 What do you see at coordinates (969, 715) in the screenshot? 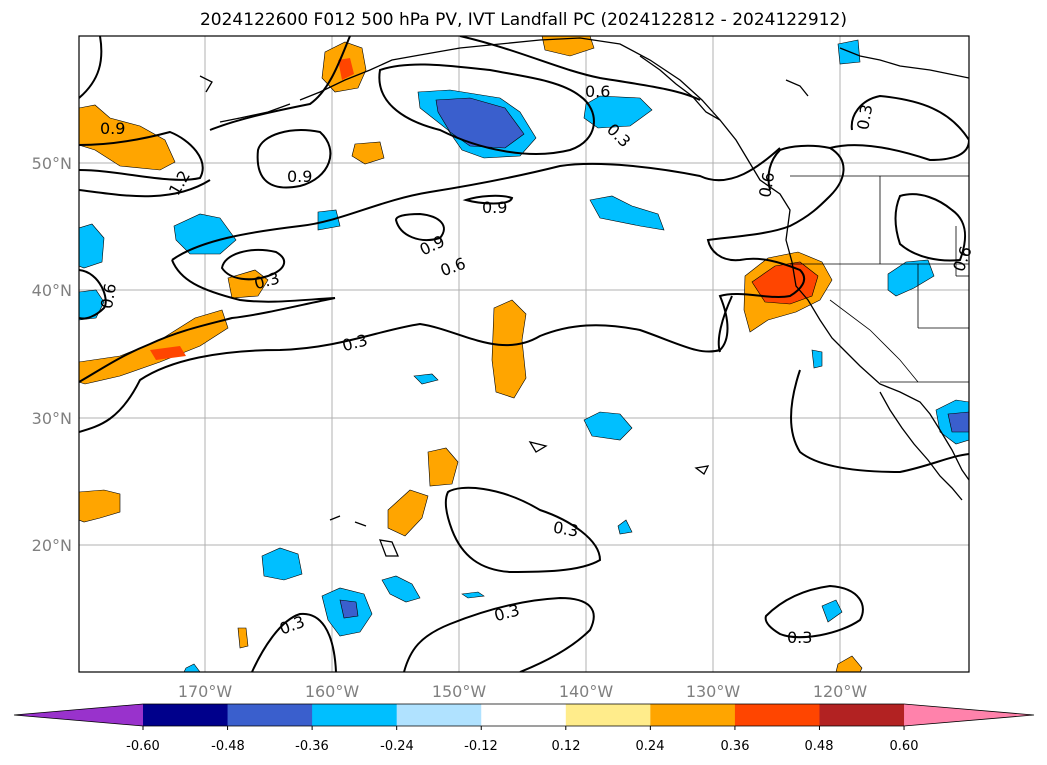
I see `colorbar-extension-high` at bounding box center [969, 715].